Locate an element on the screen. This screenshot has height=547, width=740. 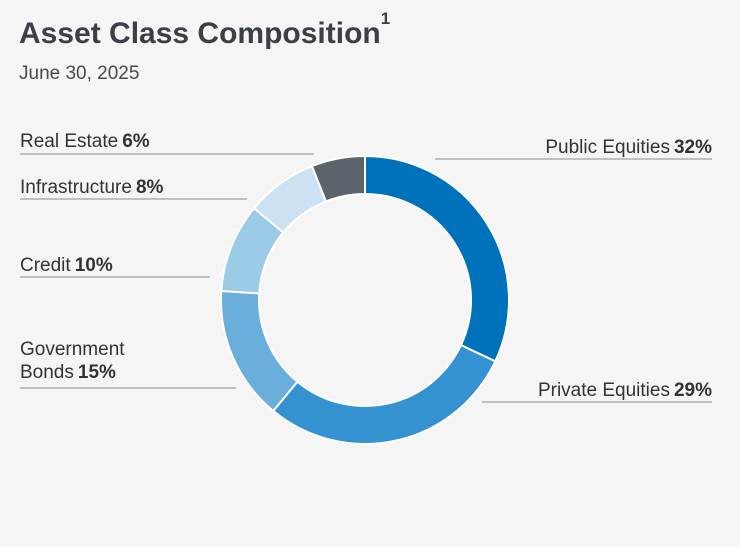
chart-title-text: Asset Class Composition is located at coordinates (200, 33).